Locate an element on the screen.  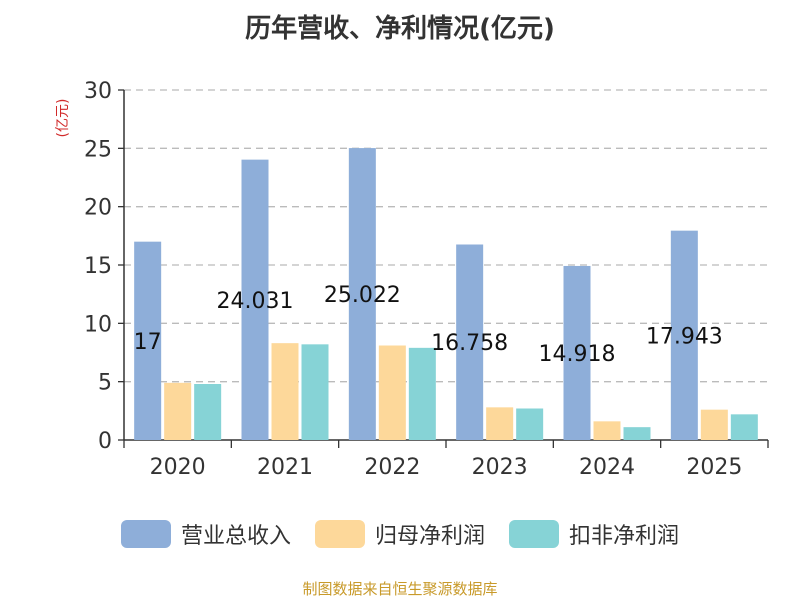
x-tick-label: 2025 is located at coordinates (714, 467).